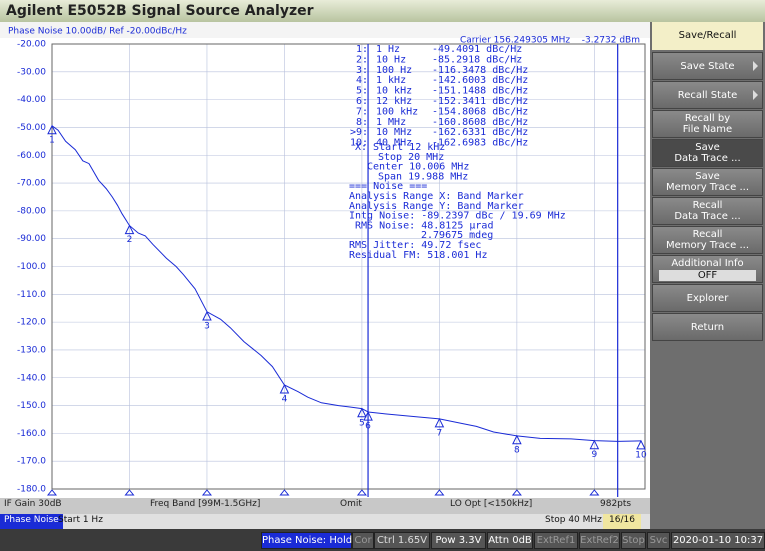 The width and height of the screenshot is (765, 551). Describe the element at coordinates (207, 326) in the screenshot. I see `marker-number: 3` at that location.